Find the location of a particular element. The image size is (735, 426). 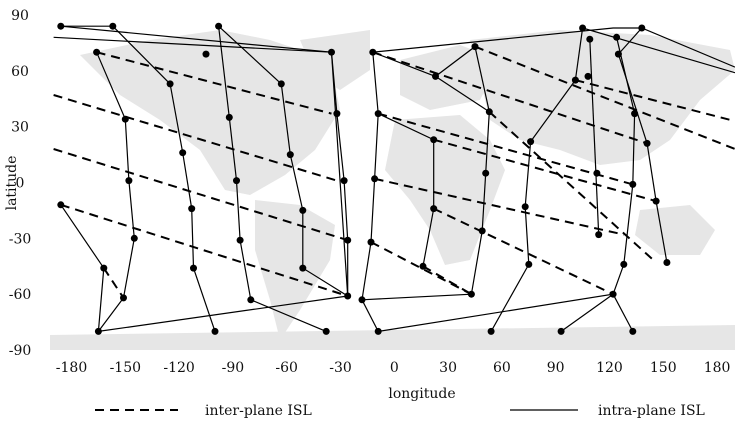

y-tick-label: 60 is located at coordinates (20, 72).